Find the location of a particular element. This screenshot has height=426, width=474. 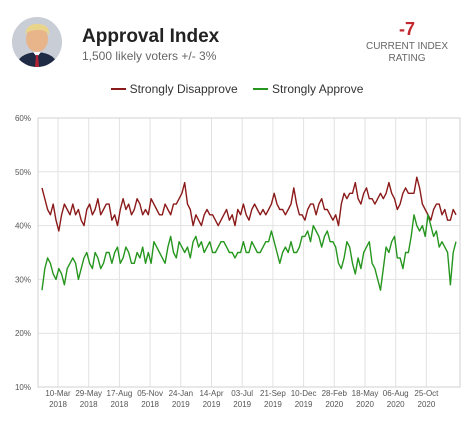

x-tick-label: 06-Aug is located at coordinates (396, 393).